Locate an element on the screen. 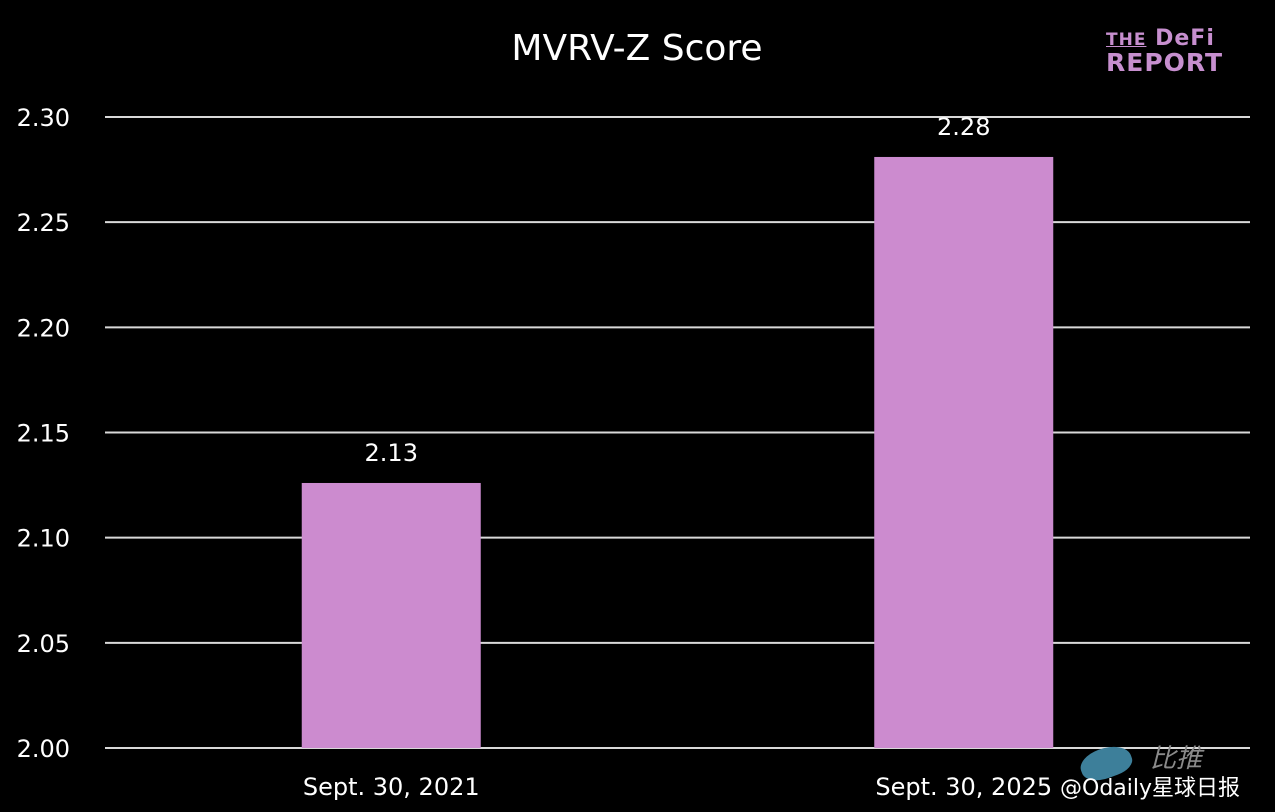  x-tick-label: Sept. 30, 2025 is located at coordinates (963, 787).